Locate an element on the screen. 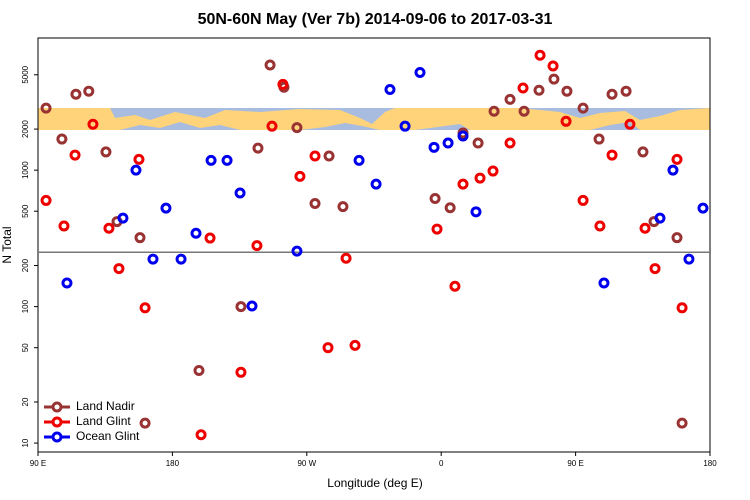 The image size is (750, 500). y-tick-label: 10 is located at coordinates (25, 442).